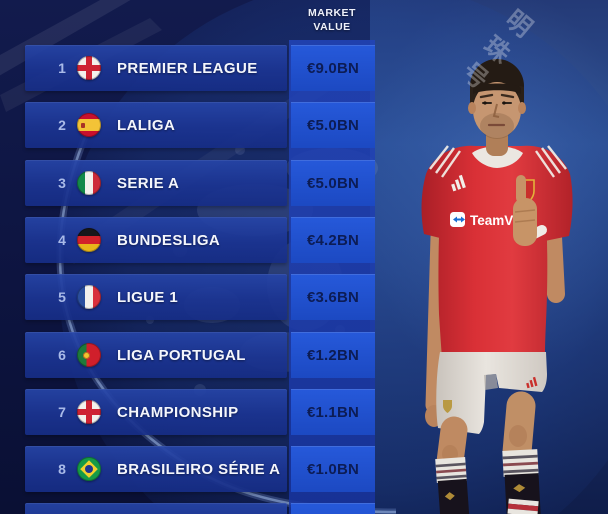 The image size is (608, 514). Describe the element at coordinates (178, 412) in the screenshot. I see `league-name: CHAMPIONSHIP` at that location.